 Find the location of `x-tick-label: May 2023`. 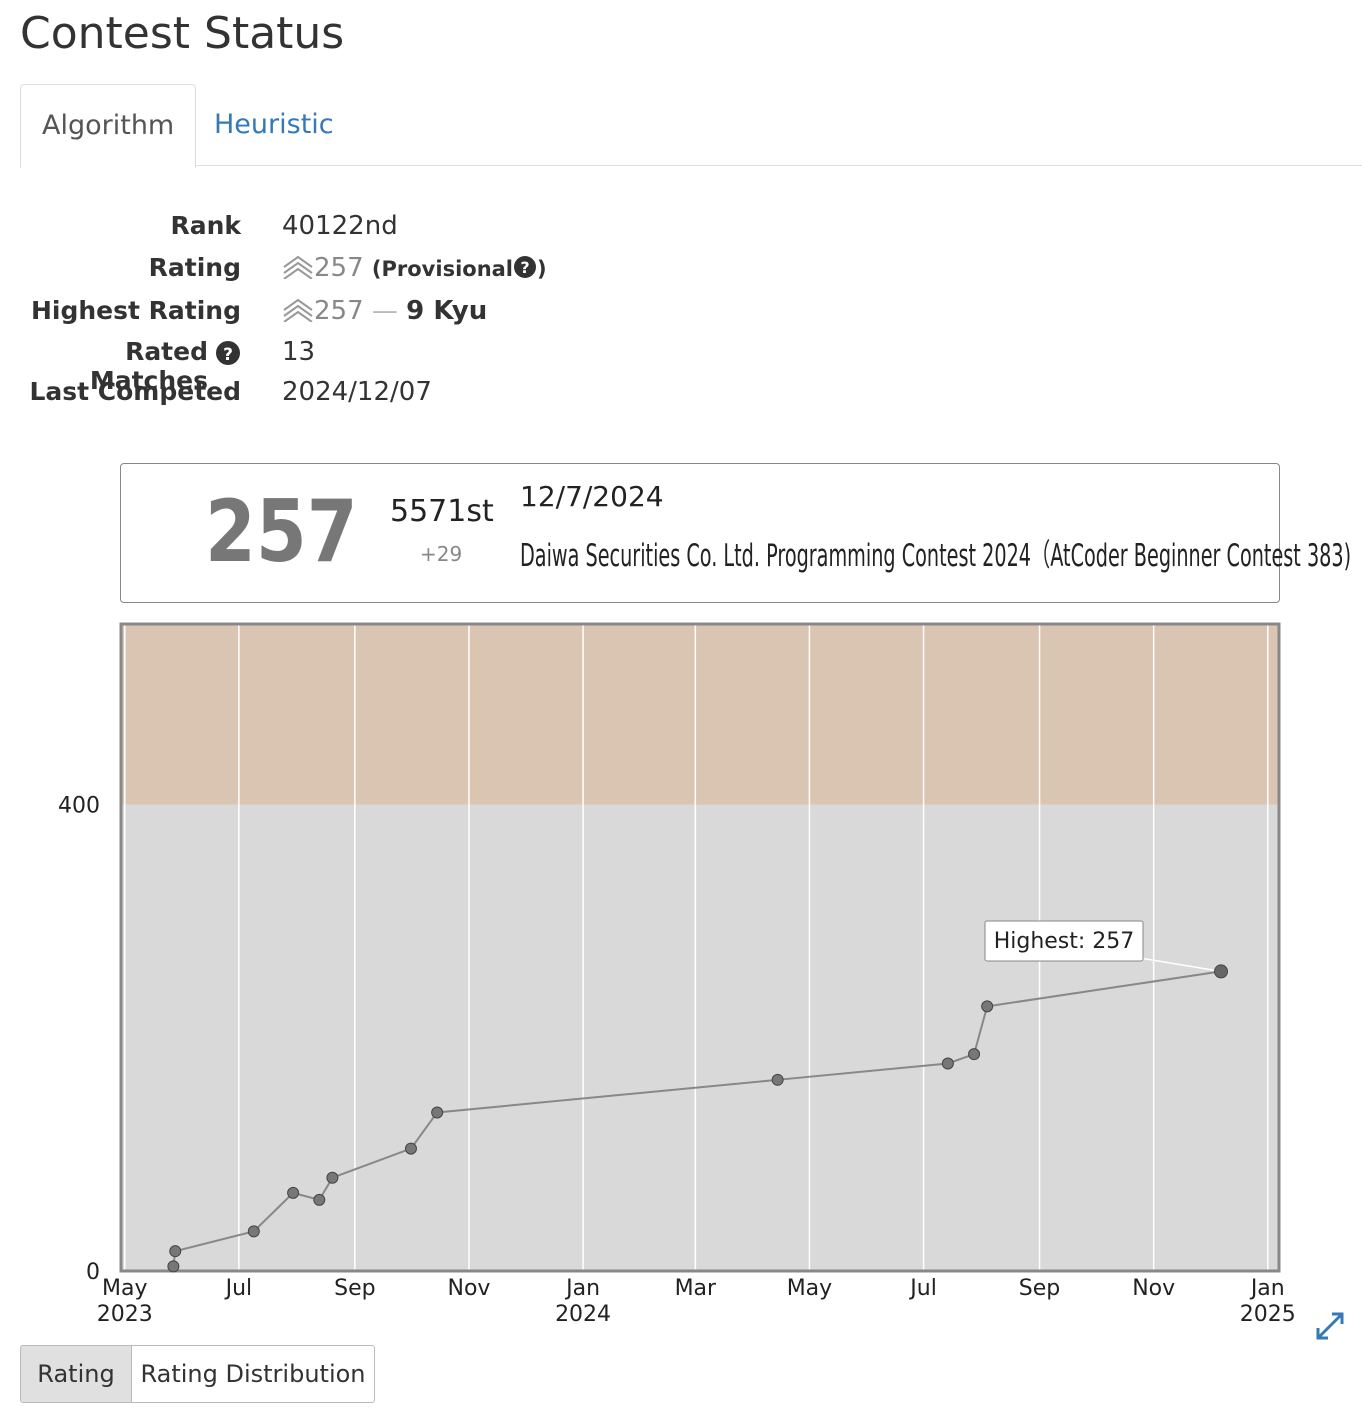

x-tick-label: May 2023 is located at coordinates (125, 1301).